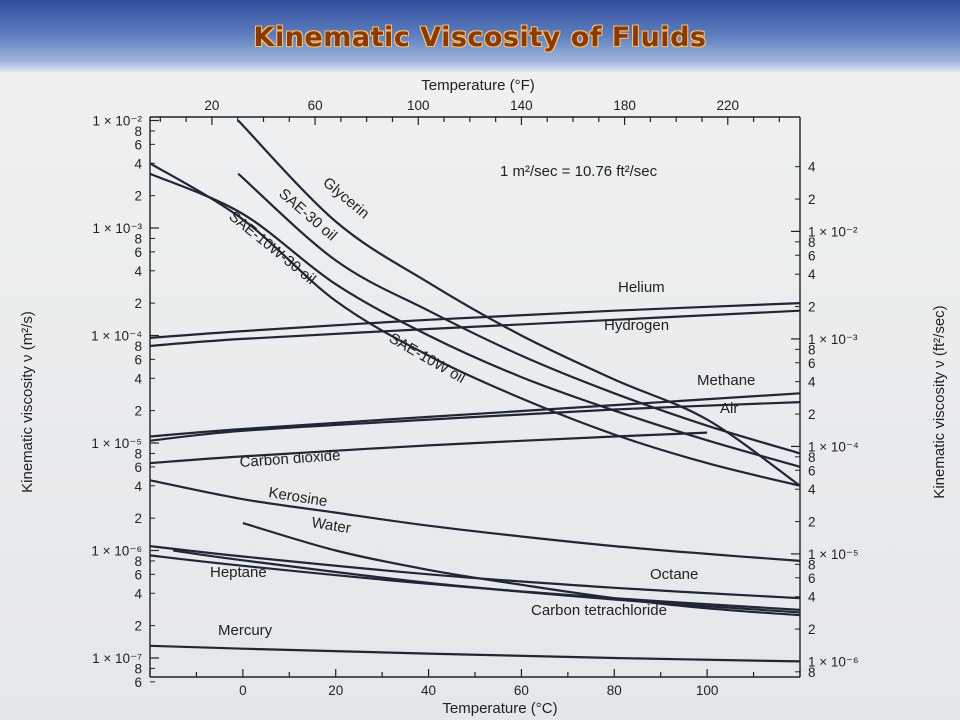 This screenshot has height=720, width=960. I want to click on x2-tick-label: 180, so click(624, 105).